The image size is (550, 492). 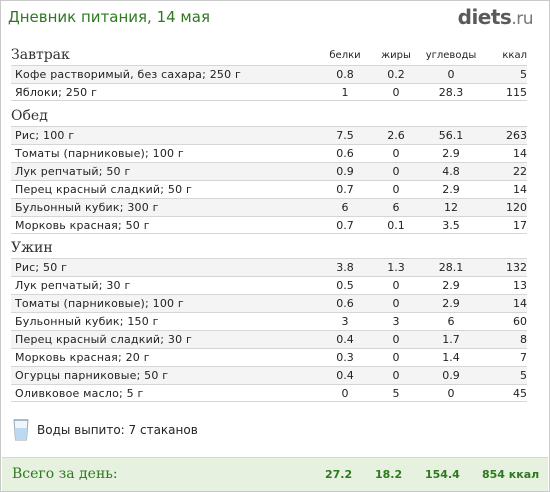 What do you see at coordinates (65, 474) in the screenshot?
I see `total-label: Всего за день:` at bounding box center [65, 474].